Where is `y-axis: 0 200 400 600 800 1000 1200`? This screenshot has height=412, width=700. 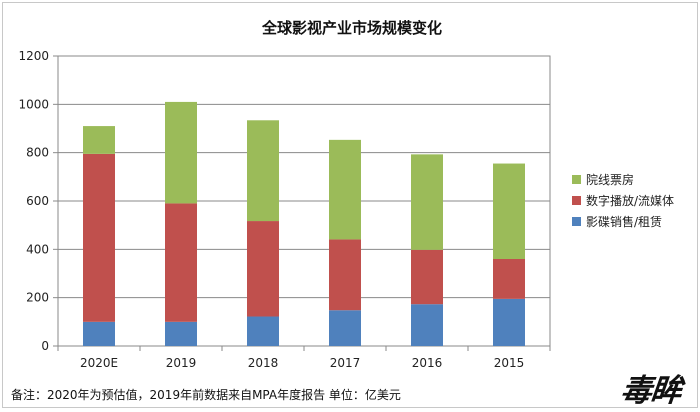 y-axis: 0 200 400 600 800 1000 1200 is located at coordinates (38, 201).